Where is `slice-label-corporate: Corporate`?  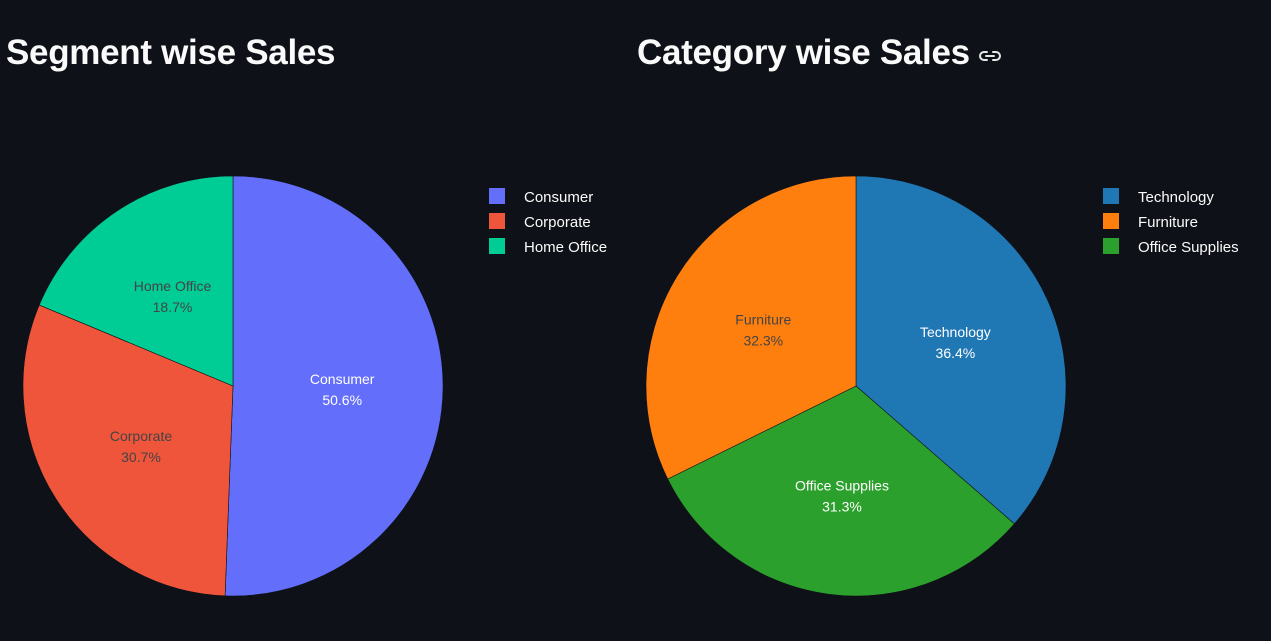
slice-label-corporate: Corporate is located at coordinates (141, 436).